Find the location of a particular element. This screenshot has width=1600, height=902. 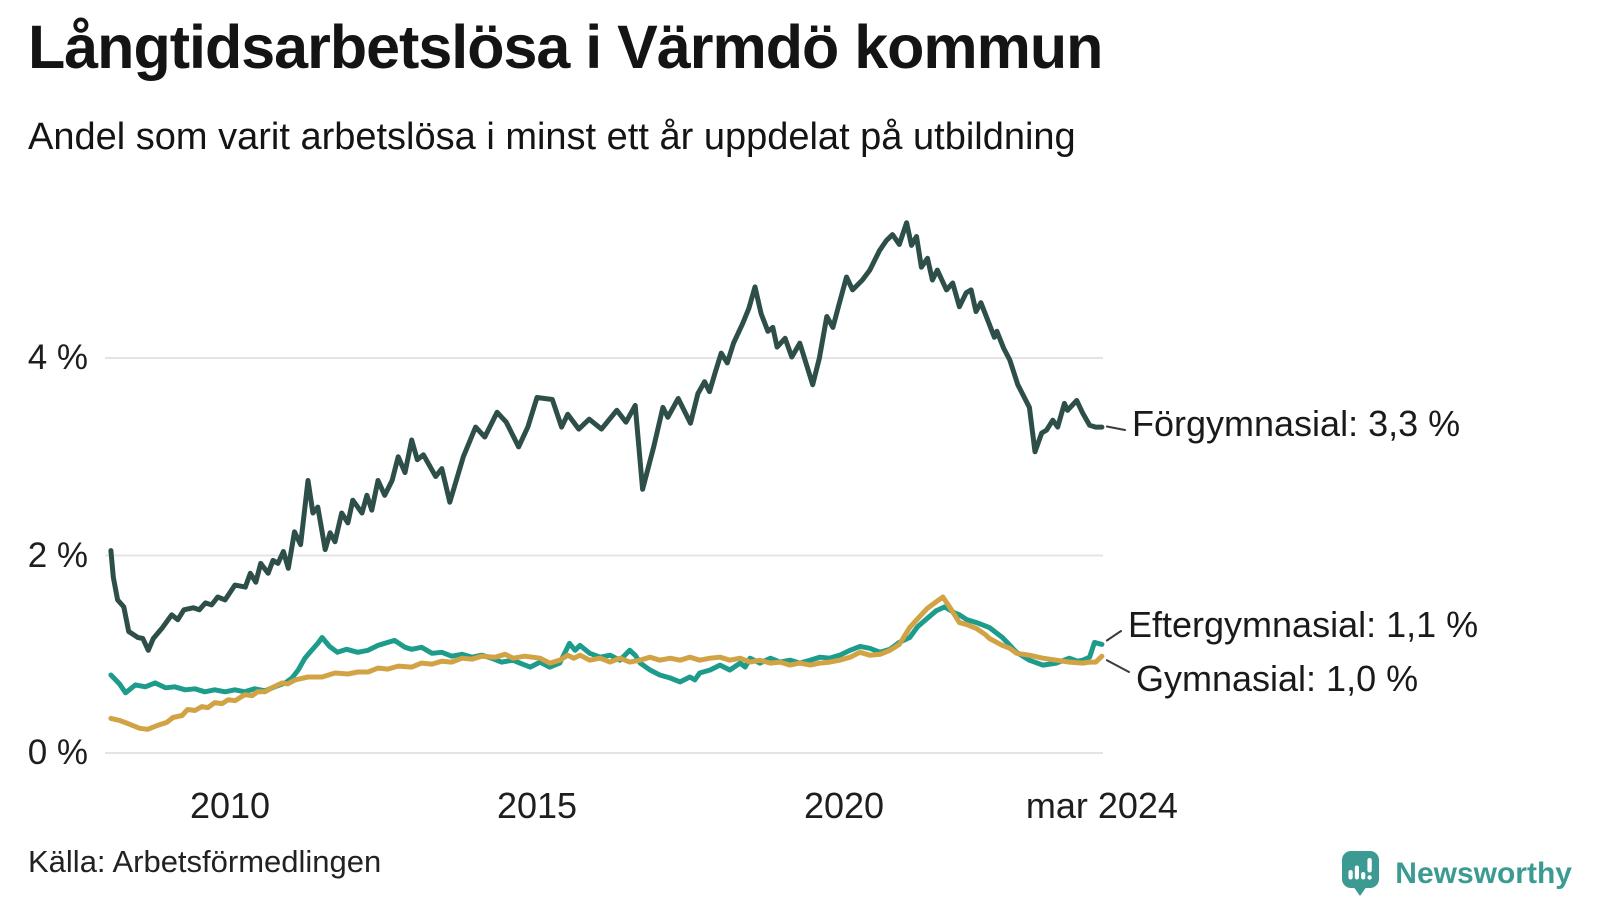

x-tick-mar-2024: mar 2024 is located at coordinates (1101, 805).